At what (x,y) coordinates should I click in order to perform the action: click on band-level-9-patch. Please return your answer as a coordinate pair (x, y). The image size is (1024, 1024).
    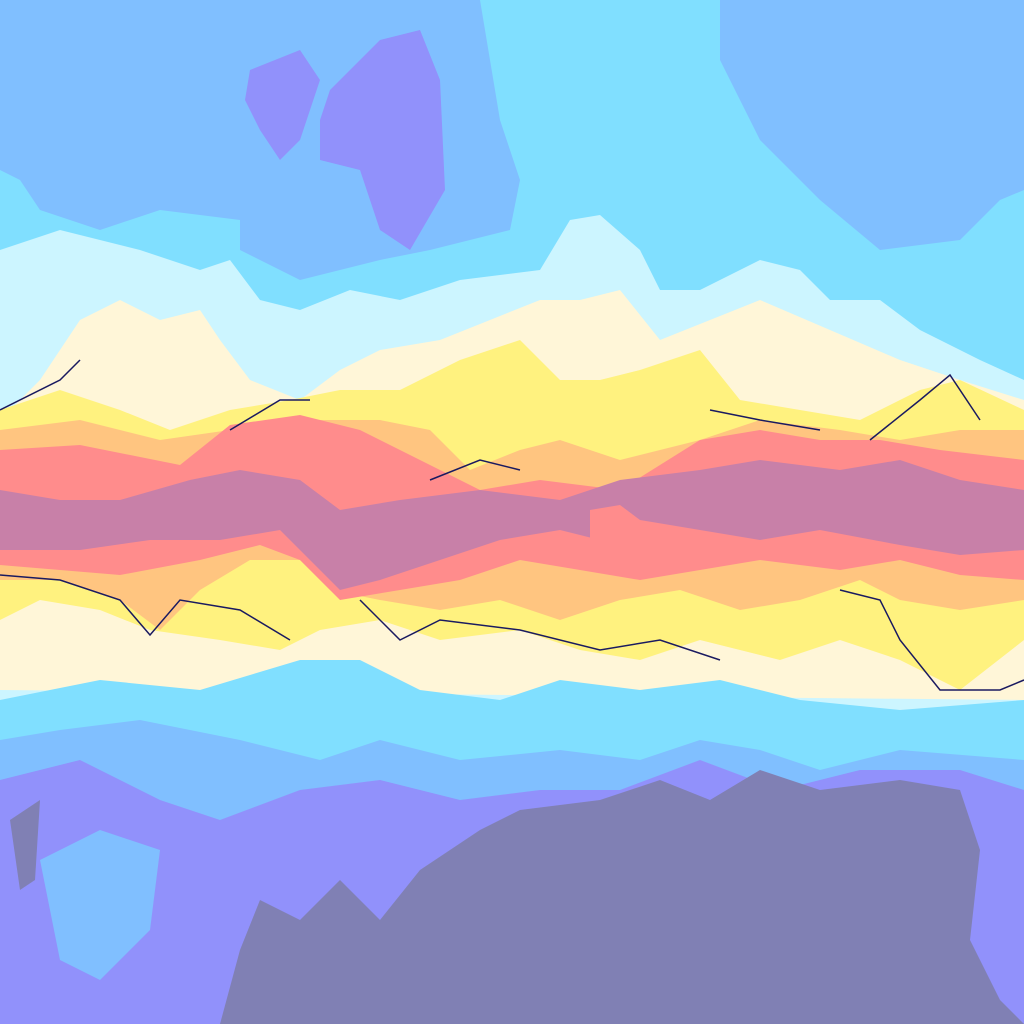
    Looking at the image, I should click on (615, 532).